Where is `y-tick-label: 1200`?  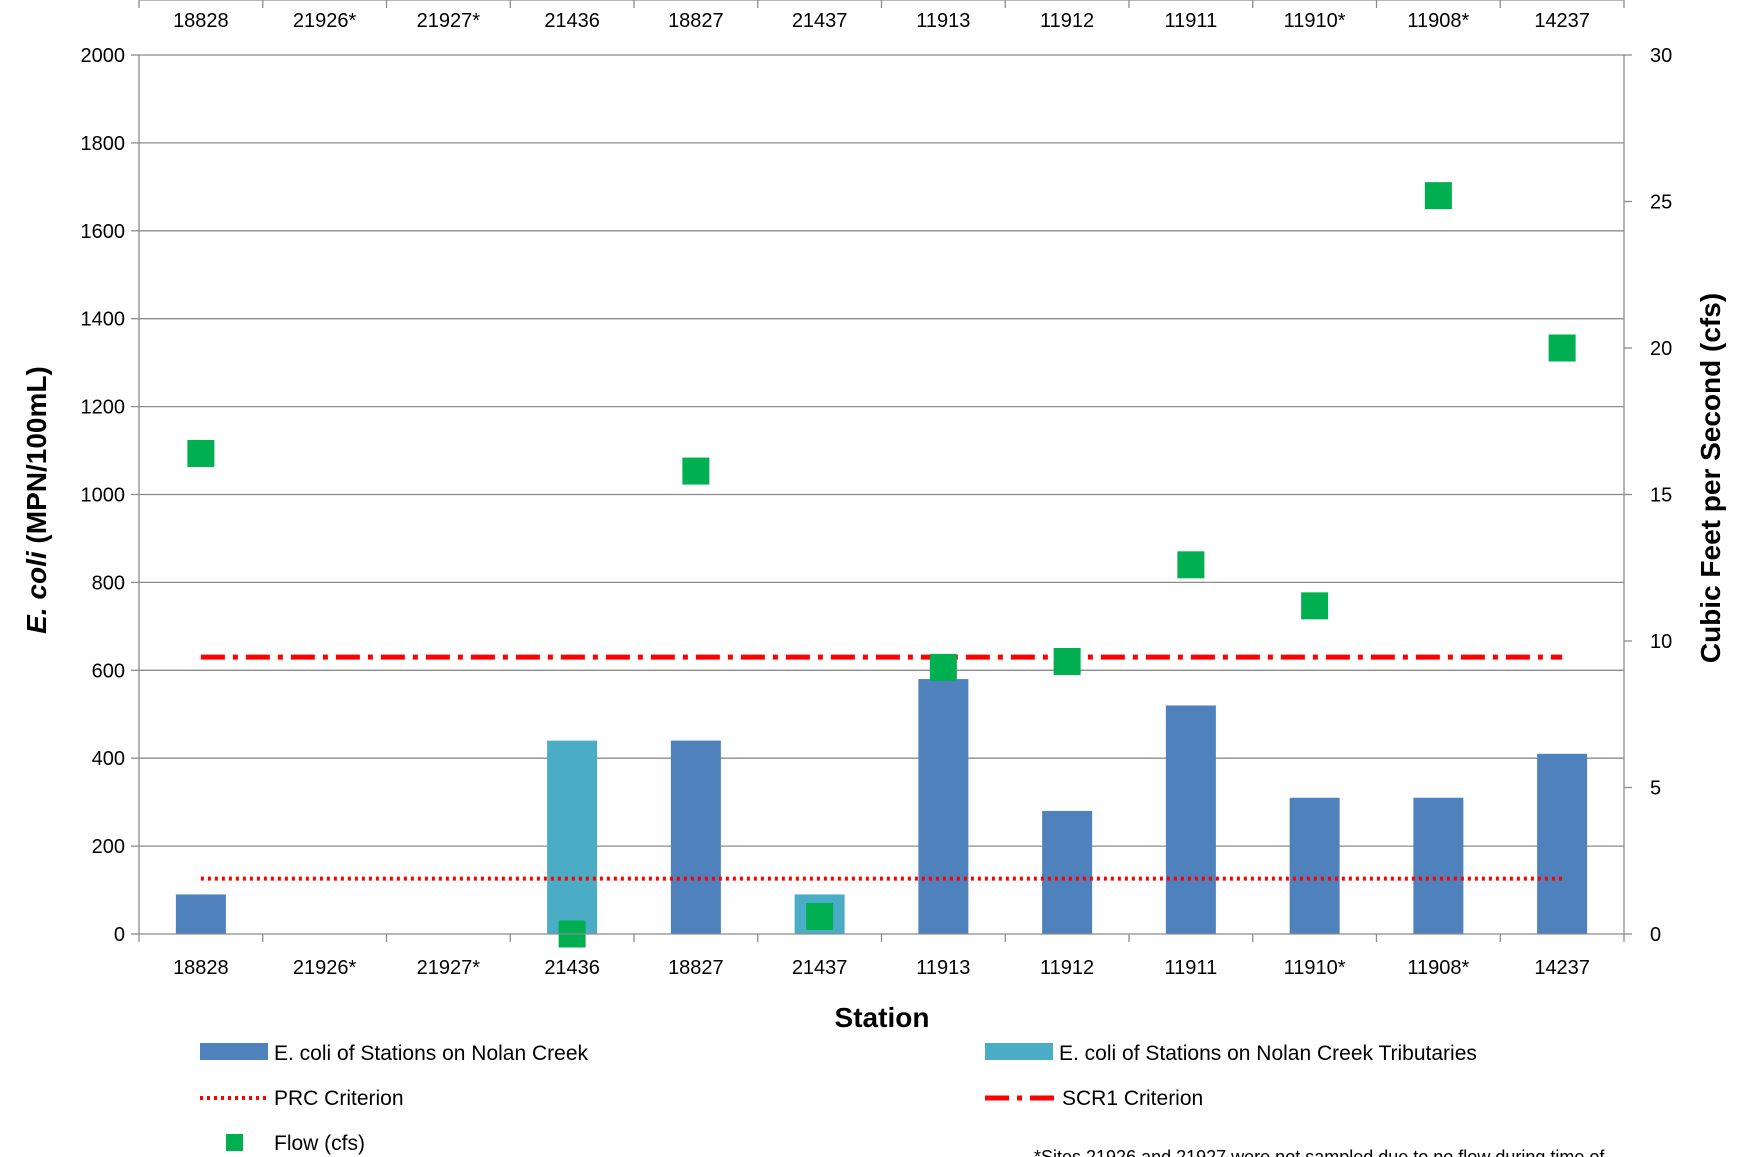 y-tick-label: 1200 is located at coordinates (103, 408).